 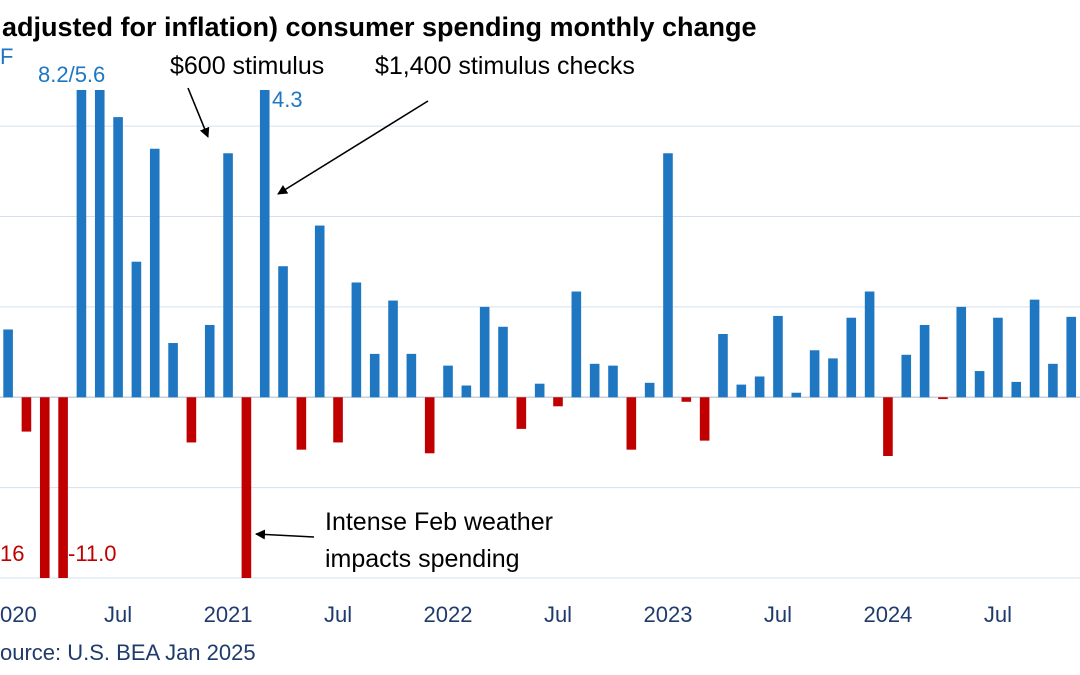 What do you see at coordinates (668, 614) in the screenshot?
I see `x-tick-label: 2023` at bounding box center [668, 614].